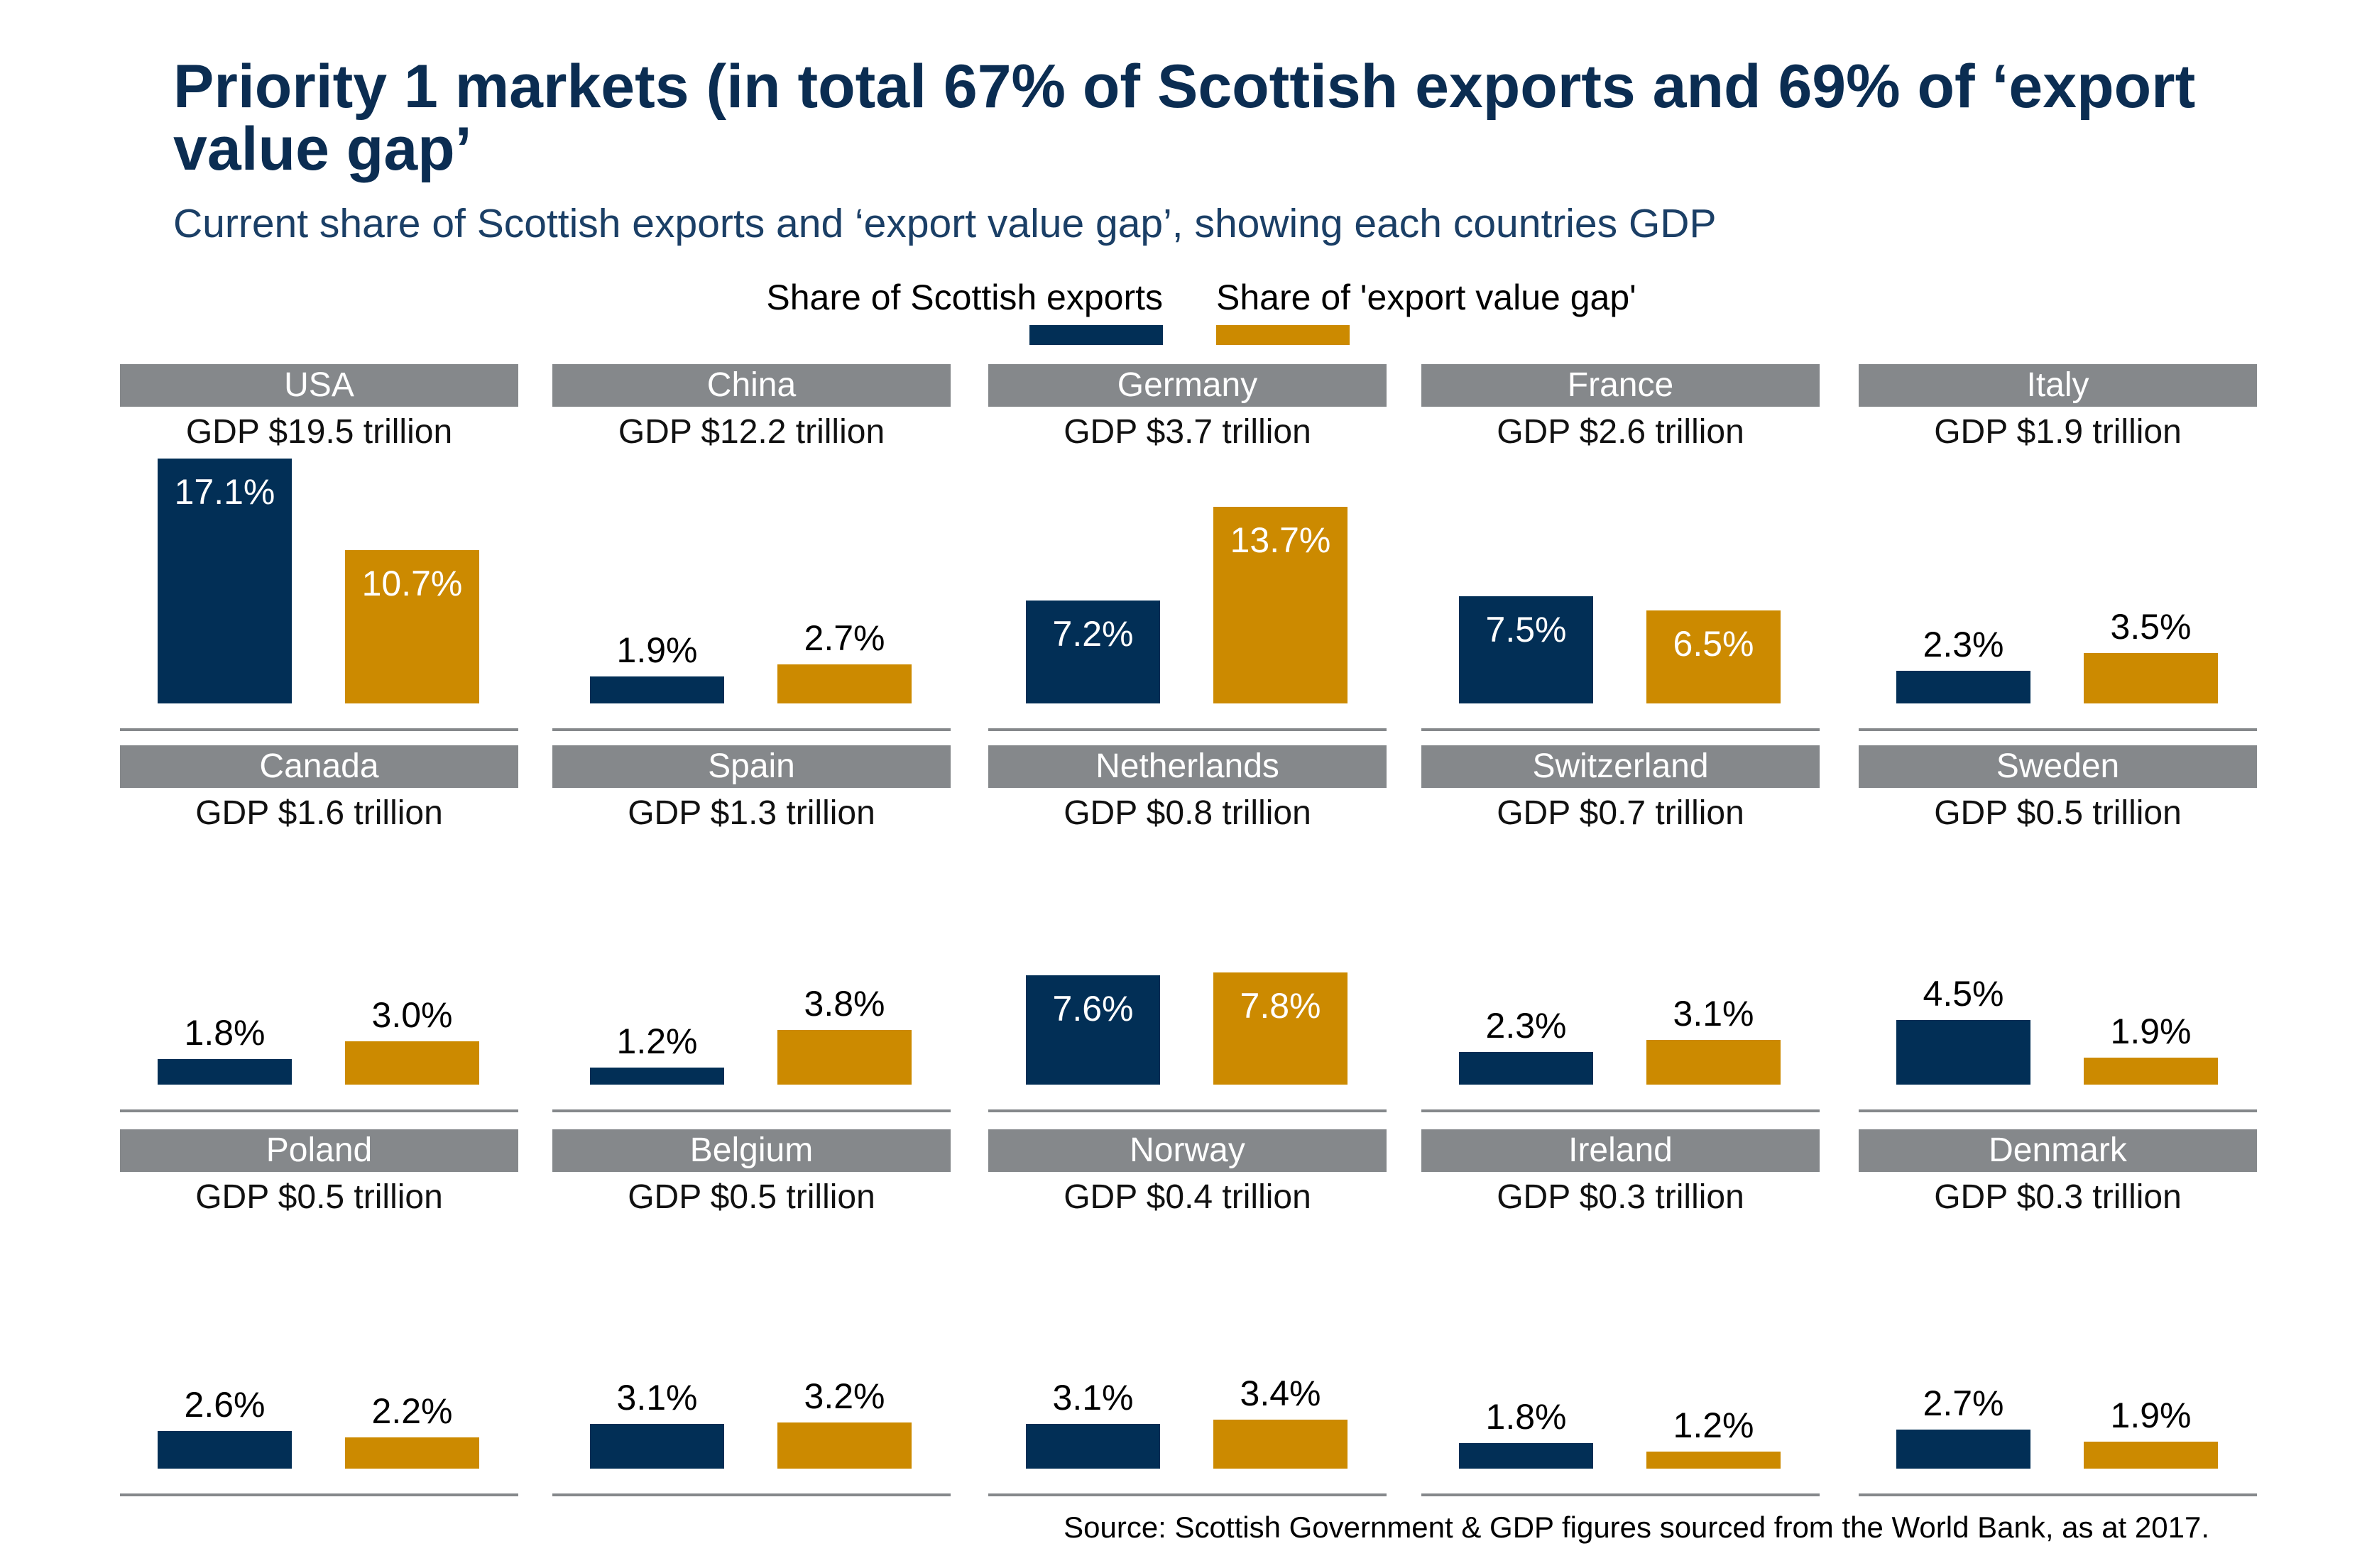  What do you see at coordinates (751, 1151) in the screenshot?
I see `country-header: Belgium` at bounding box center [751, 1151].